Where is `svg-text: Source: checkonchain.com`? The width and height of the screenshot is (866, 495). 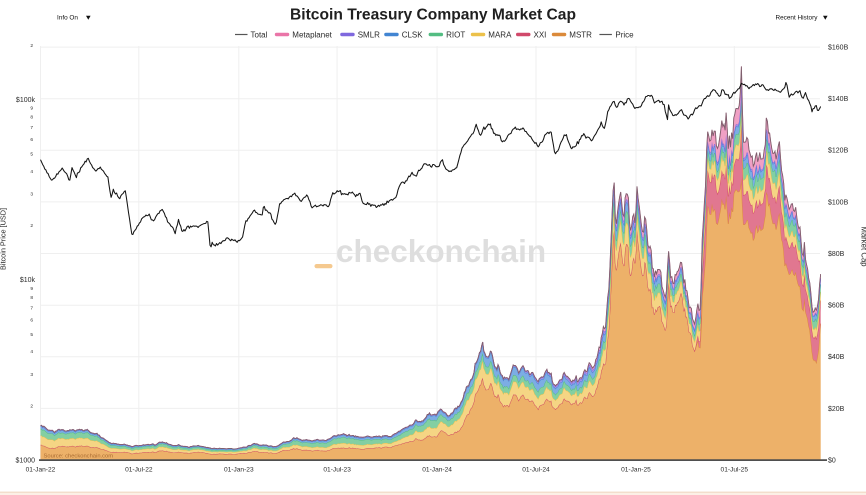
svg-text: Source: checkonchain.com is located at coordinates (79, 457).